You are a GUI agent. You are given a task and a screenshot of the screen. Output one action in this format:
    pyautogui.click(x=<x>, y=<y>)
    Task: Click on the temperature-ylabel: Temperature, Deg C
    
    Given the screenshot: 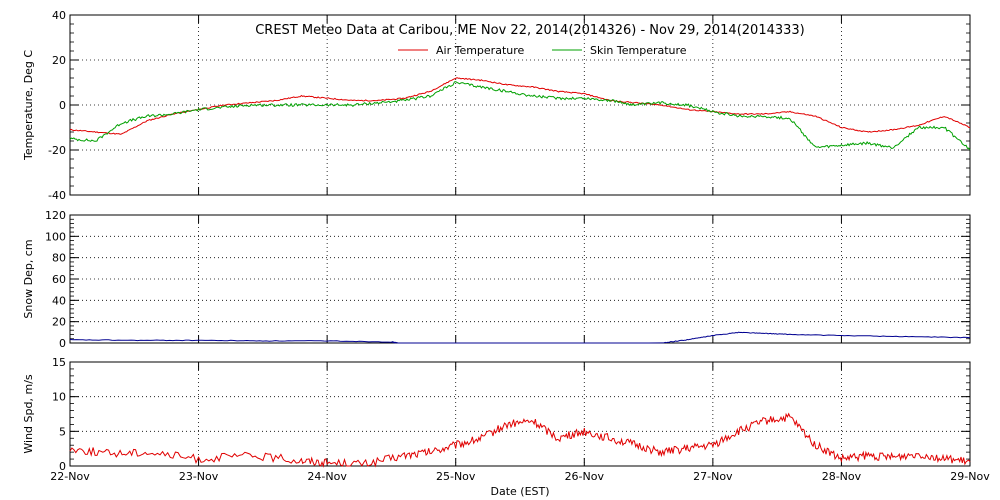 What is the action you would take?
    pyautogui.click(x=28, y=105)
    